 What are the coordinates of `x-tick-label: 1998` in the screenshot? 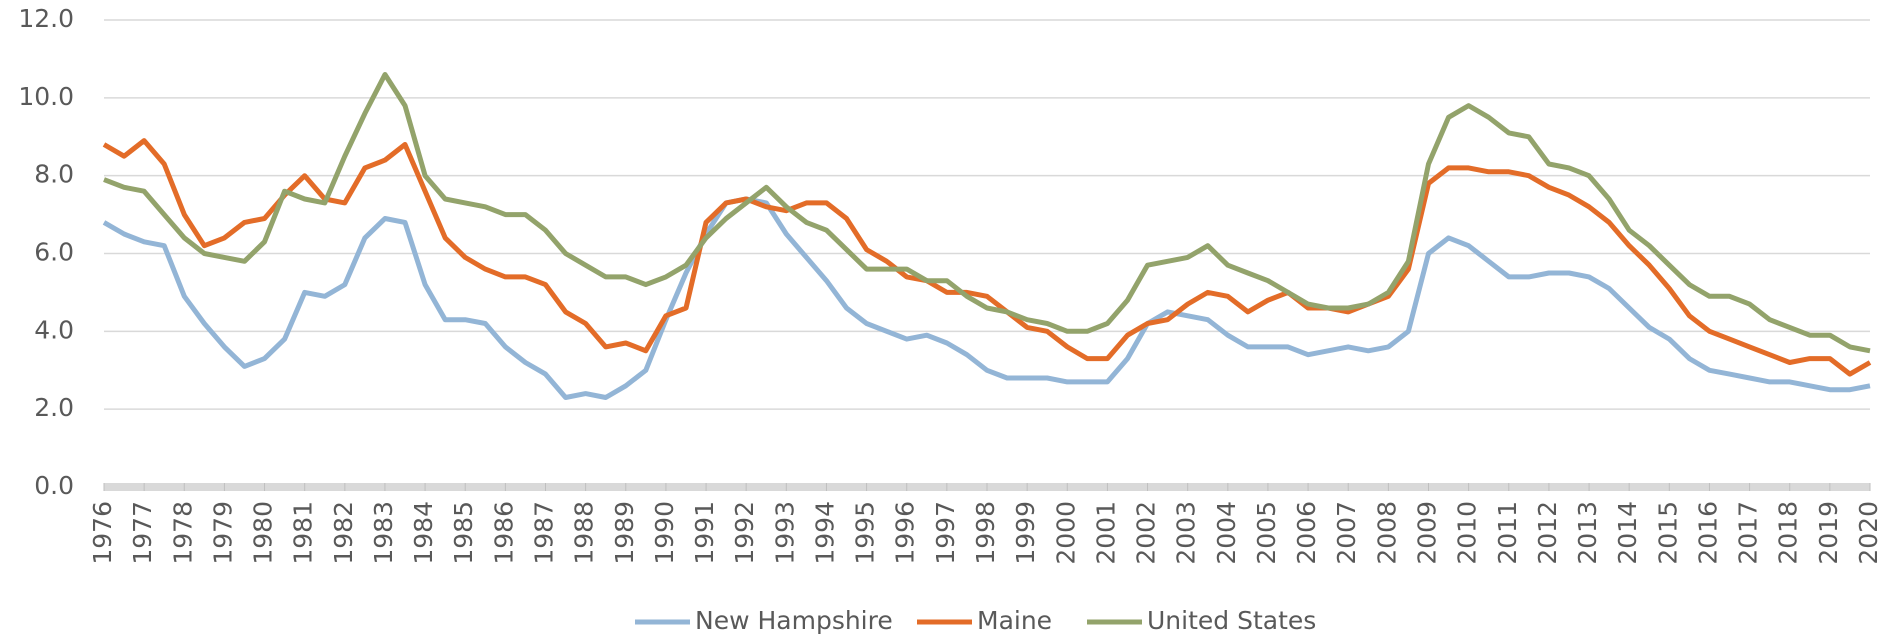 It's located at (985, 533).